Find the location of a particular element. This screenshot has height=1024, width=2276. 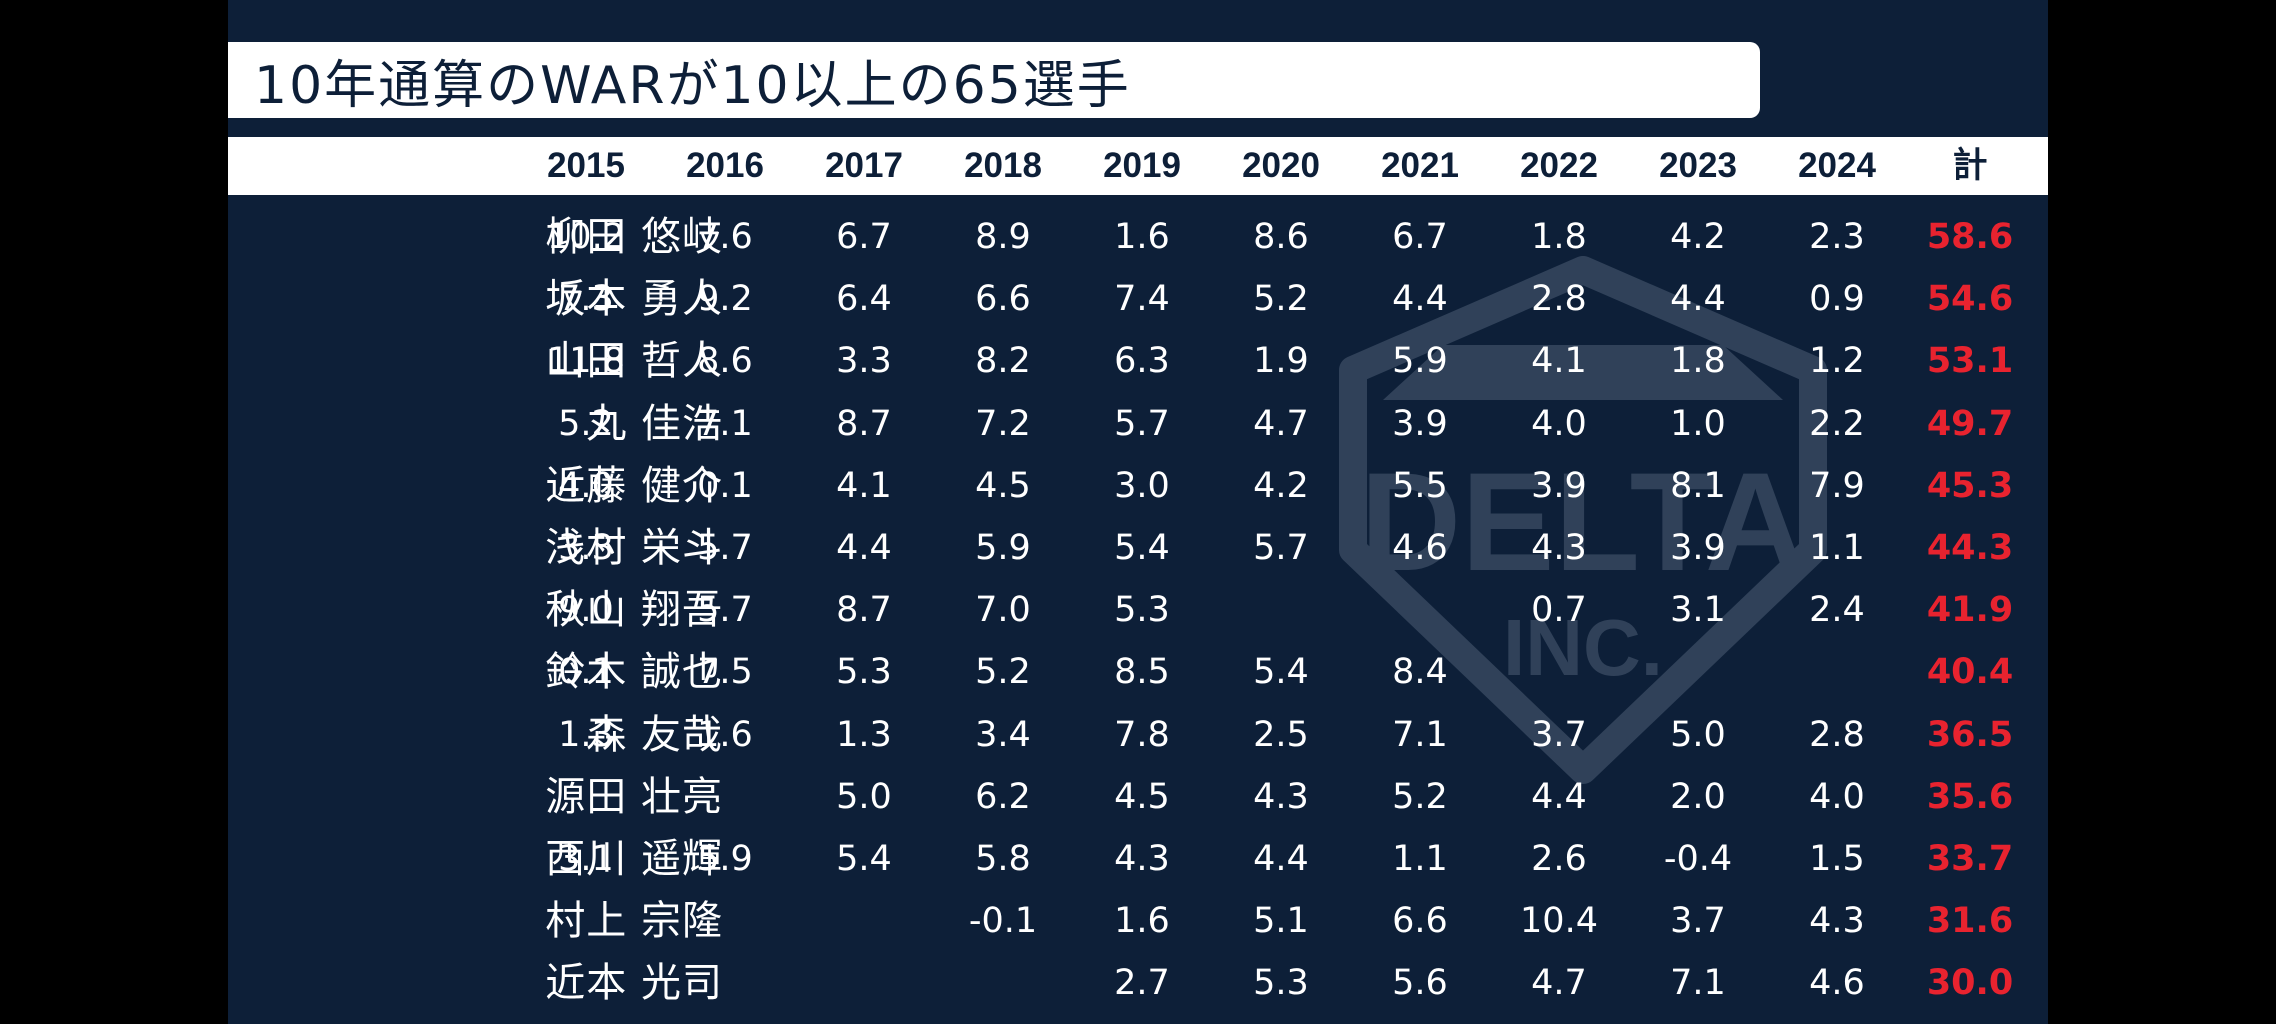

war-cell: 10.2 is located at coordinates (586, 237).